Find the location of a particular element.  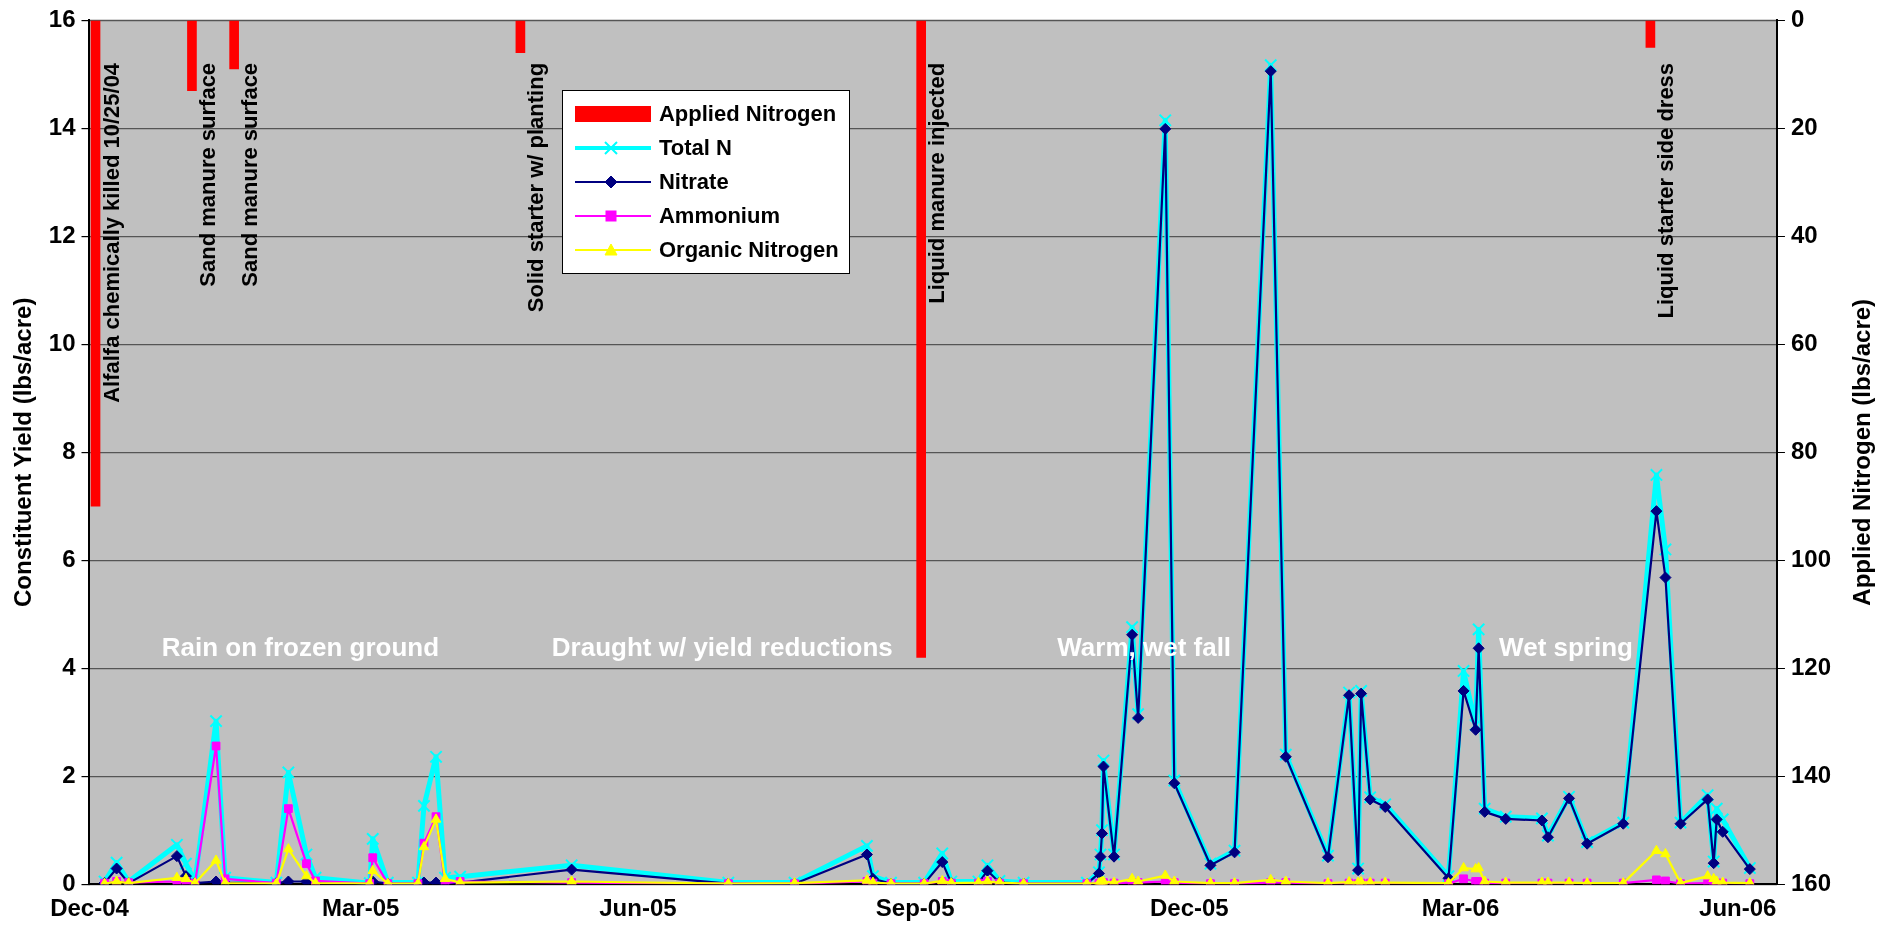

y-tick-label: 0 is located at coordinates (69, 882).